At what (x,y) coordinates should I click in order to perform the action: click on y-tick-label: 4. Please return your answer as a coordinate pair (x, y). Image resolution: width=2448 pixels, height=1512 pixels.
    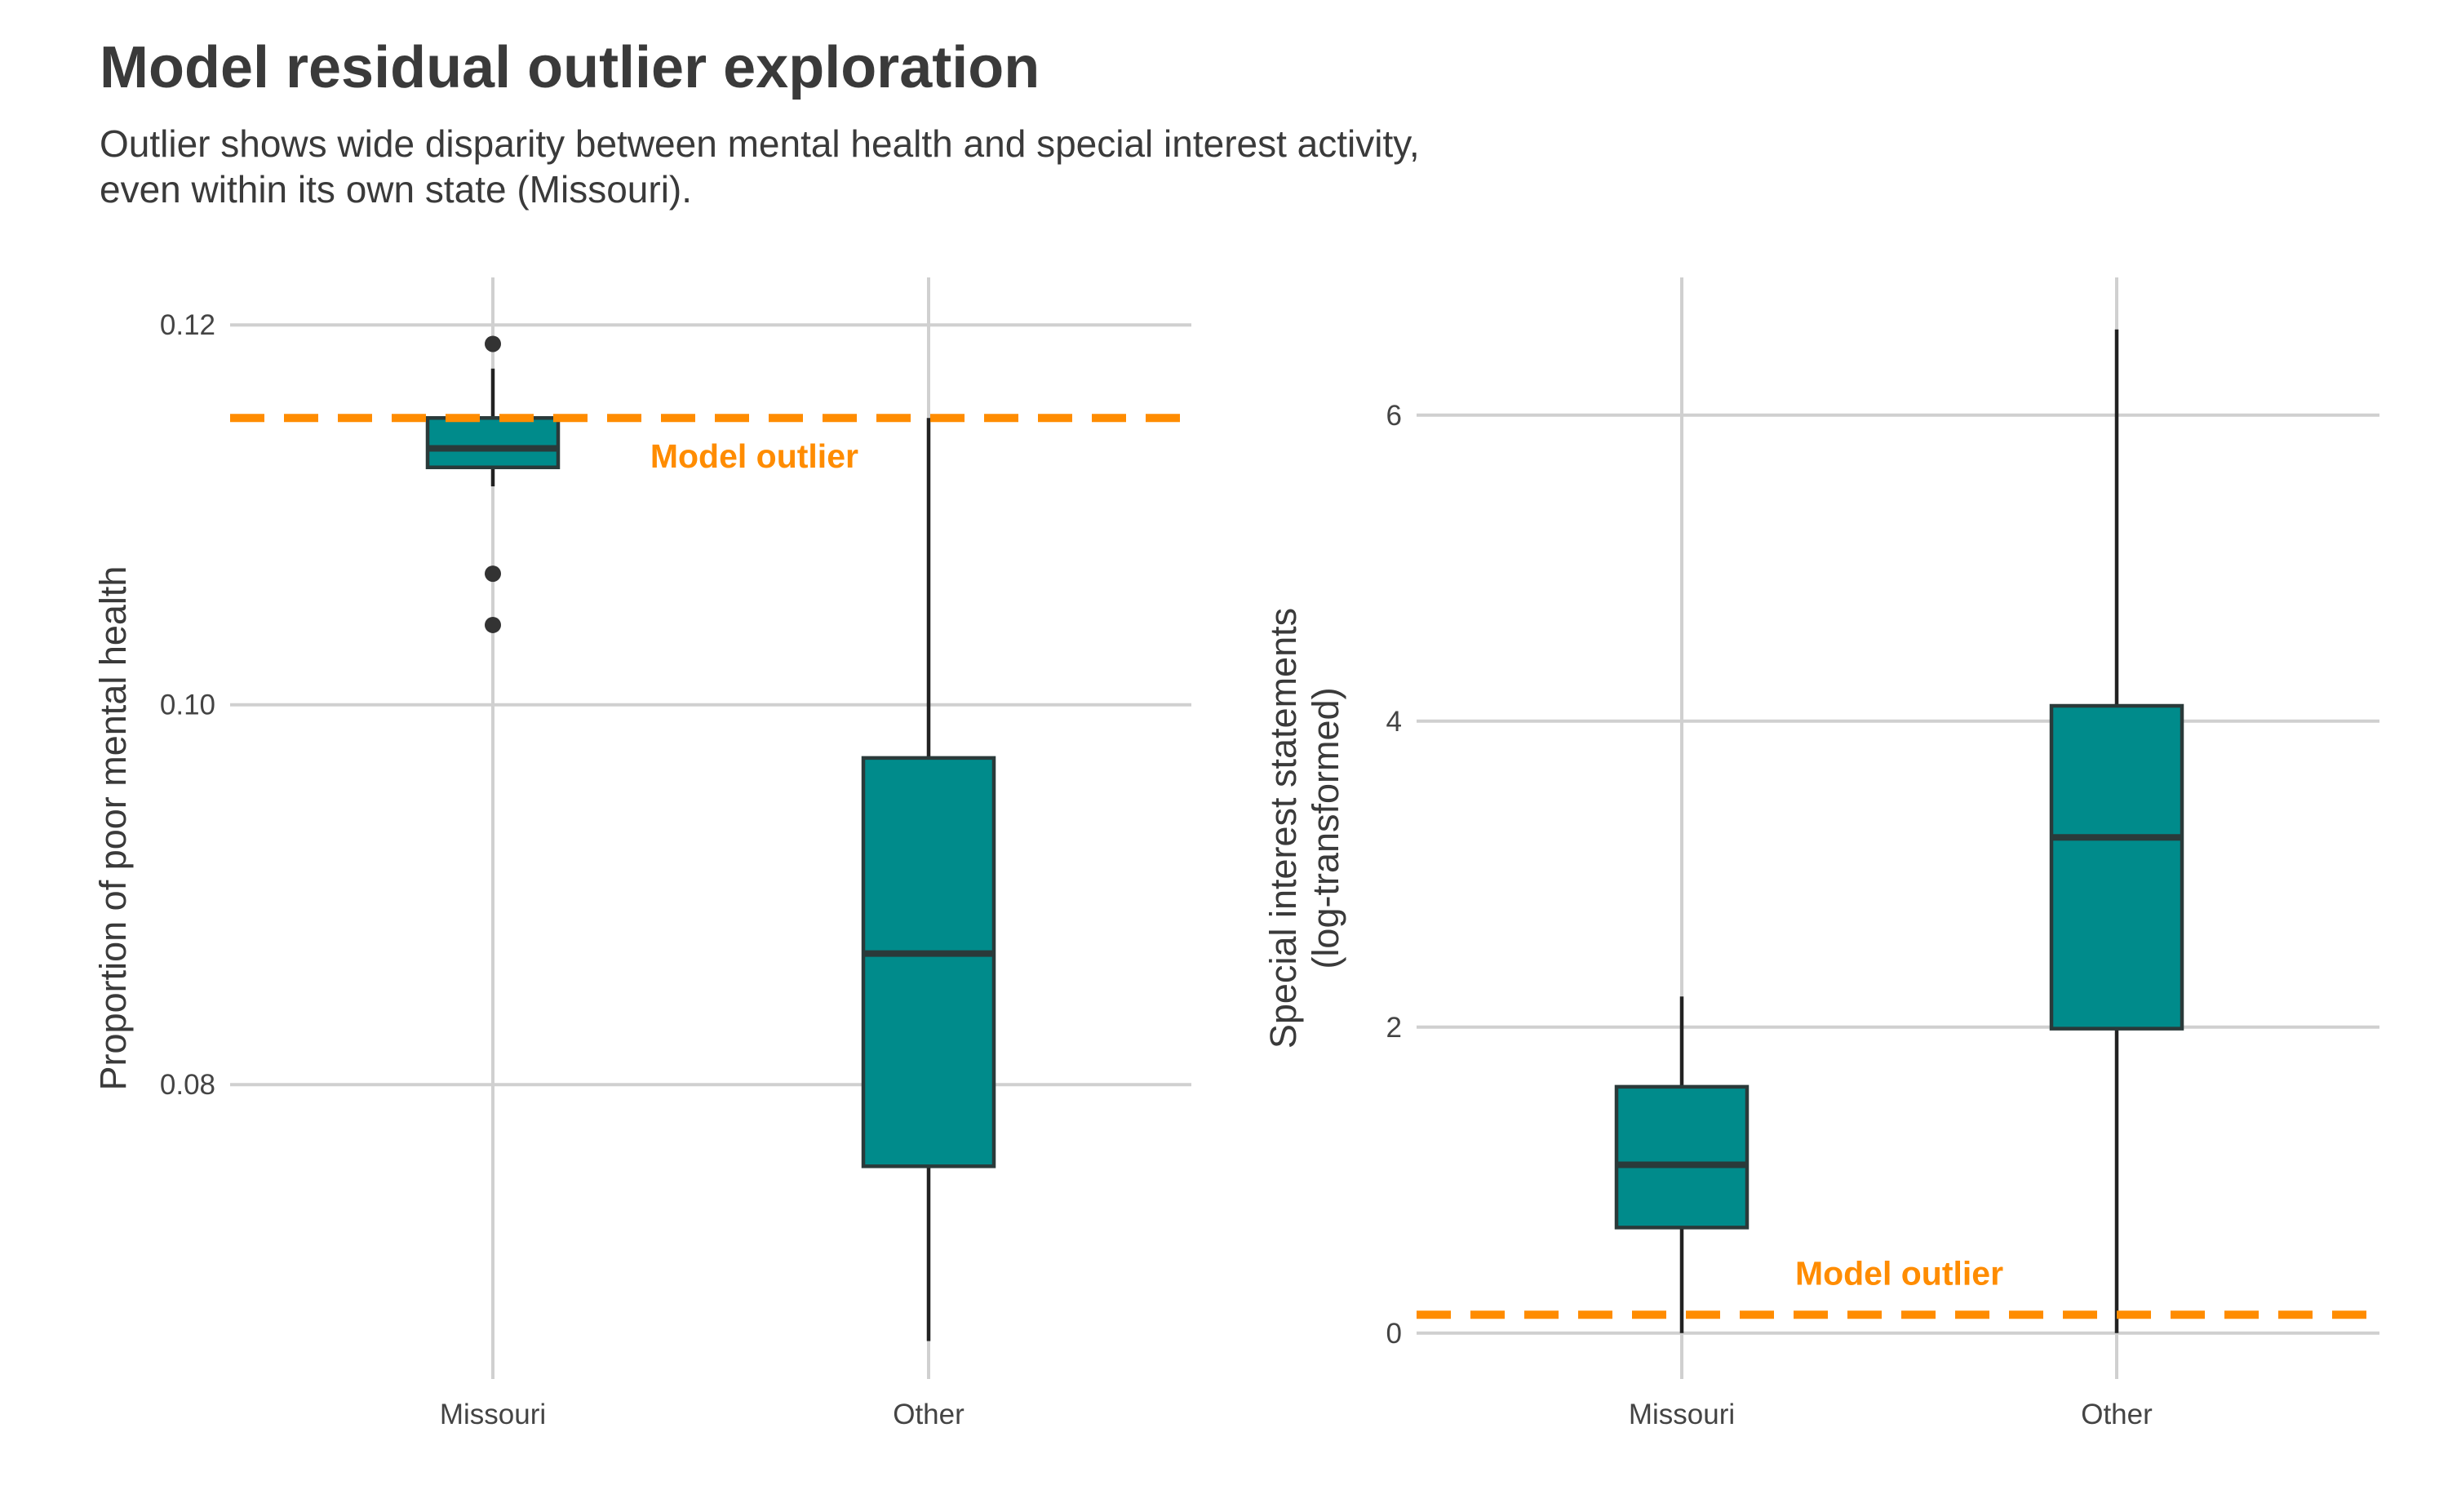
    Looking at the image, I should click on (1394, 722).